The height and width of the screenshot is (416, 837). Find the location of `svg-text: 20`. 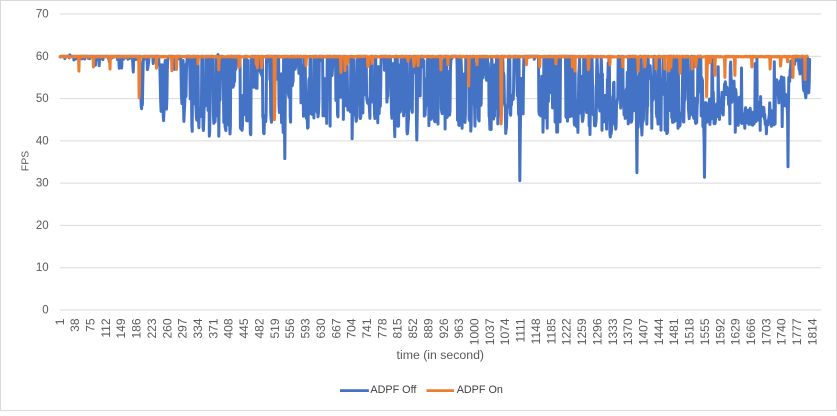

svg-text: 20 is located at coordinates (42, 226).